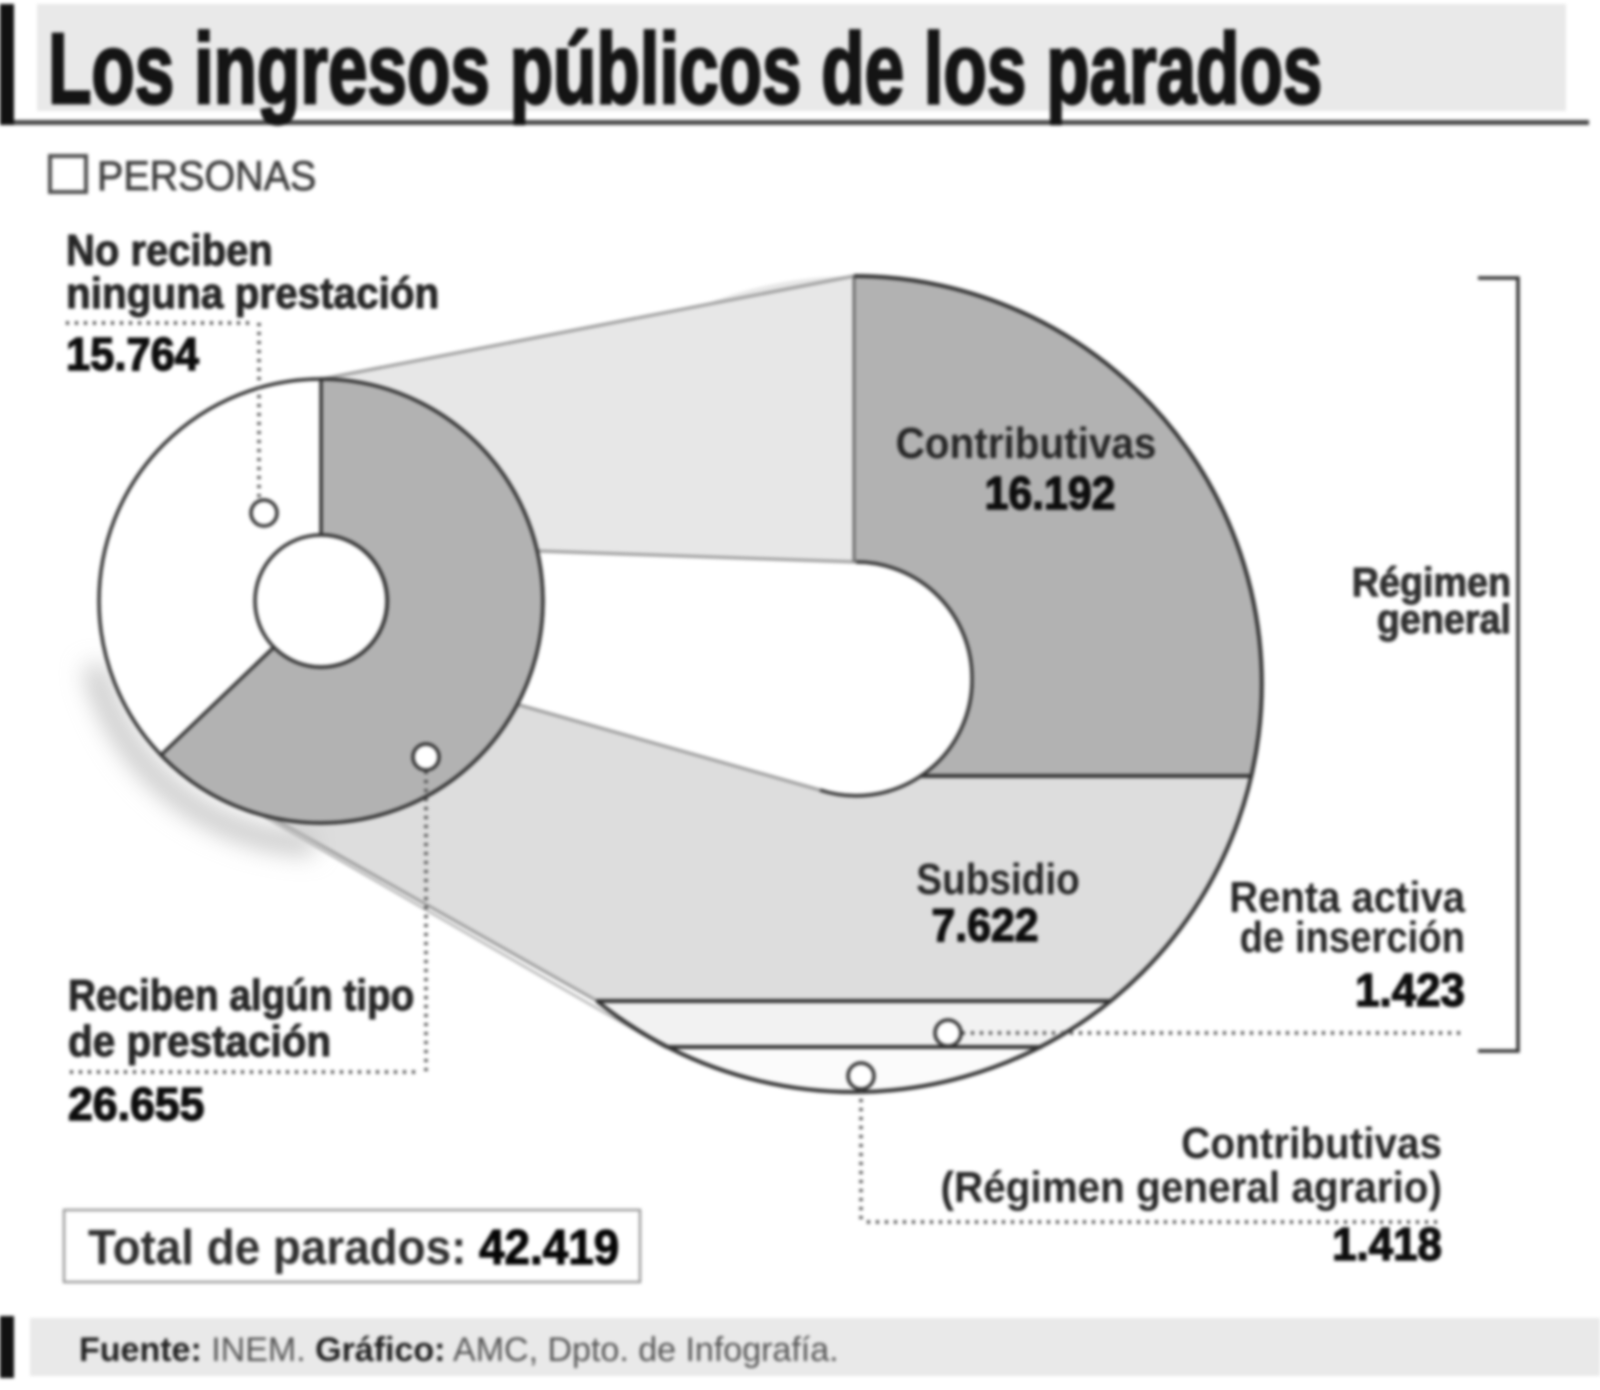 The height and width of the screenshot is (1390, 1600). I want to click on svg-text: 1.423, so click(1410, 990).